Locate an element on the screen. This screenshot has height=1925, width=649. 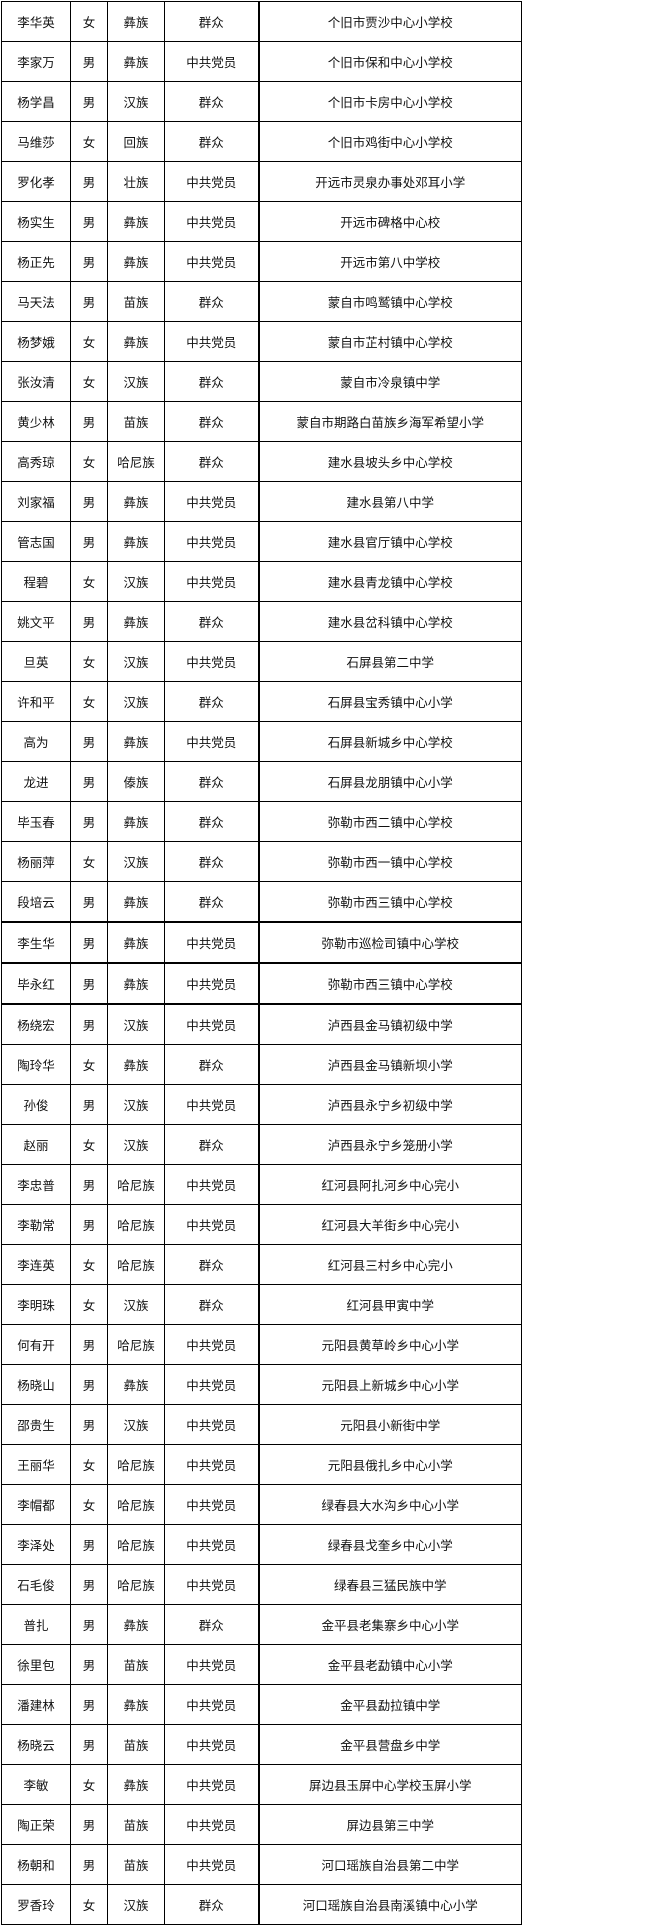
school-cell: 建水县青龙镇中心学校 is located at coordinates (390, 581).